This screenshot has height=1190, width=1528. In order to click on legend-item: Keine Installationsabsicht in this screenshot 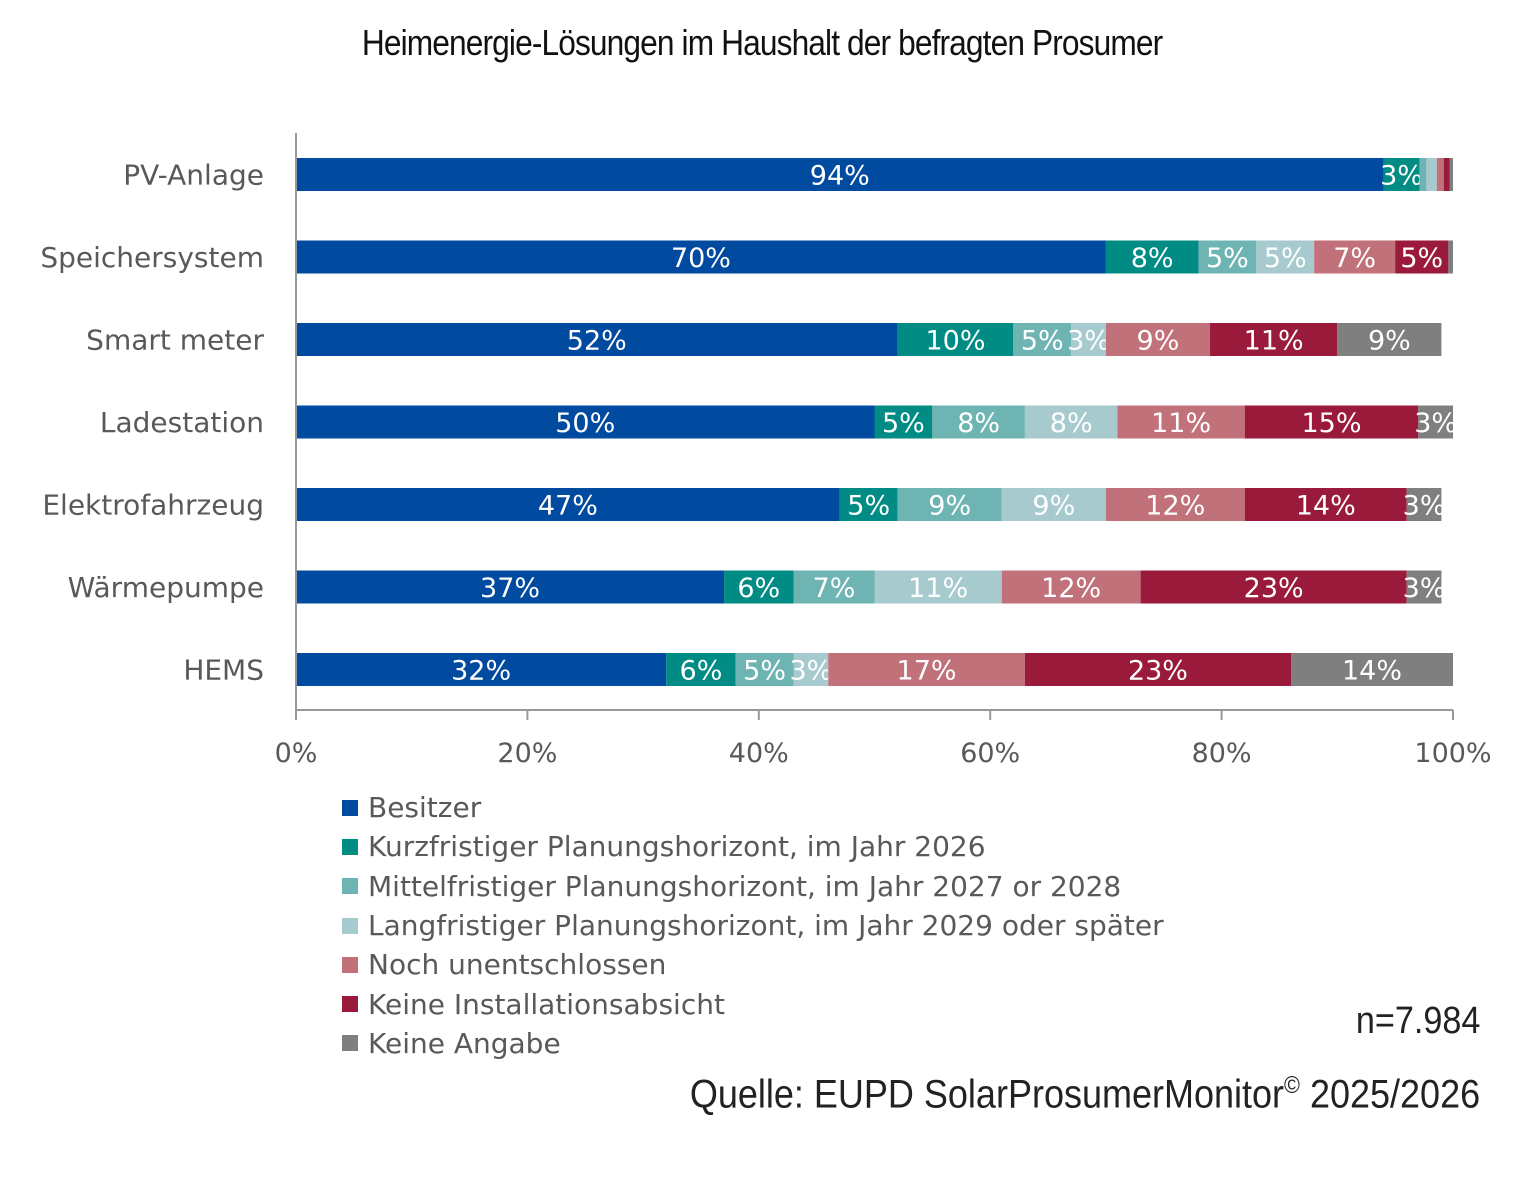, I will do `click(753, 1003)`.